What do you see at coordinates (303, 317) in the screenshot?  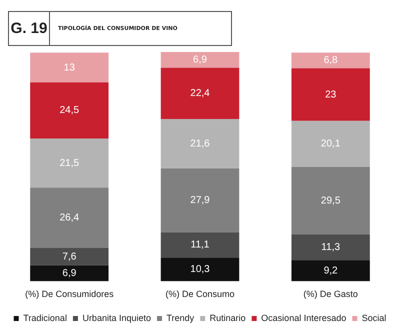 I see `legend-label: Ocasional Interesado` at bounding box center [303, 317].